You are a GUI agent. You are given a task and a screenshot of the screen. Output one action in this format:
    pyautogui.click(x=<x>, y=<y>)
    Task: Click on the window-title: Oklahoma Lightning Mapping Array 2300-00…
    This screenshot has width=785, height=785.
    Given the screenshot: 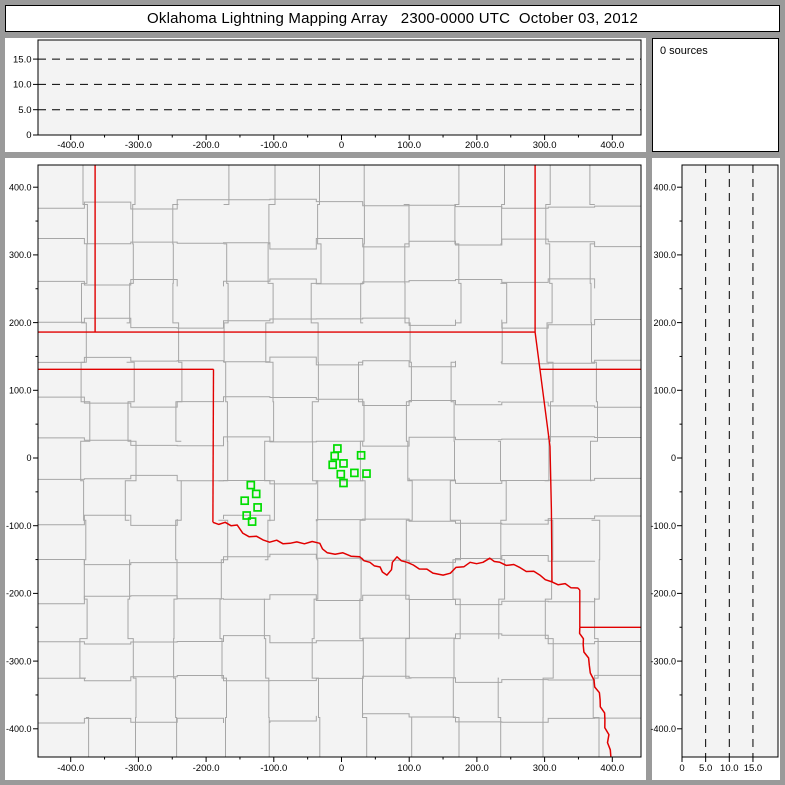 What is the action you would take?
    pyautogui.click(x=392, y=18)
    